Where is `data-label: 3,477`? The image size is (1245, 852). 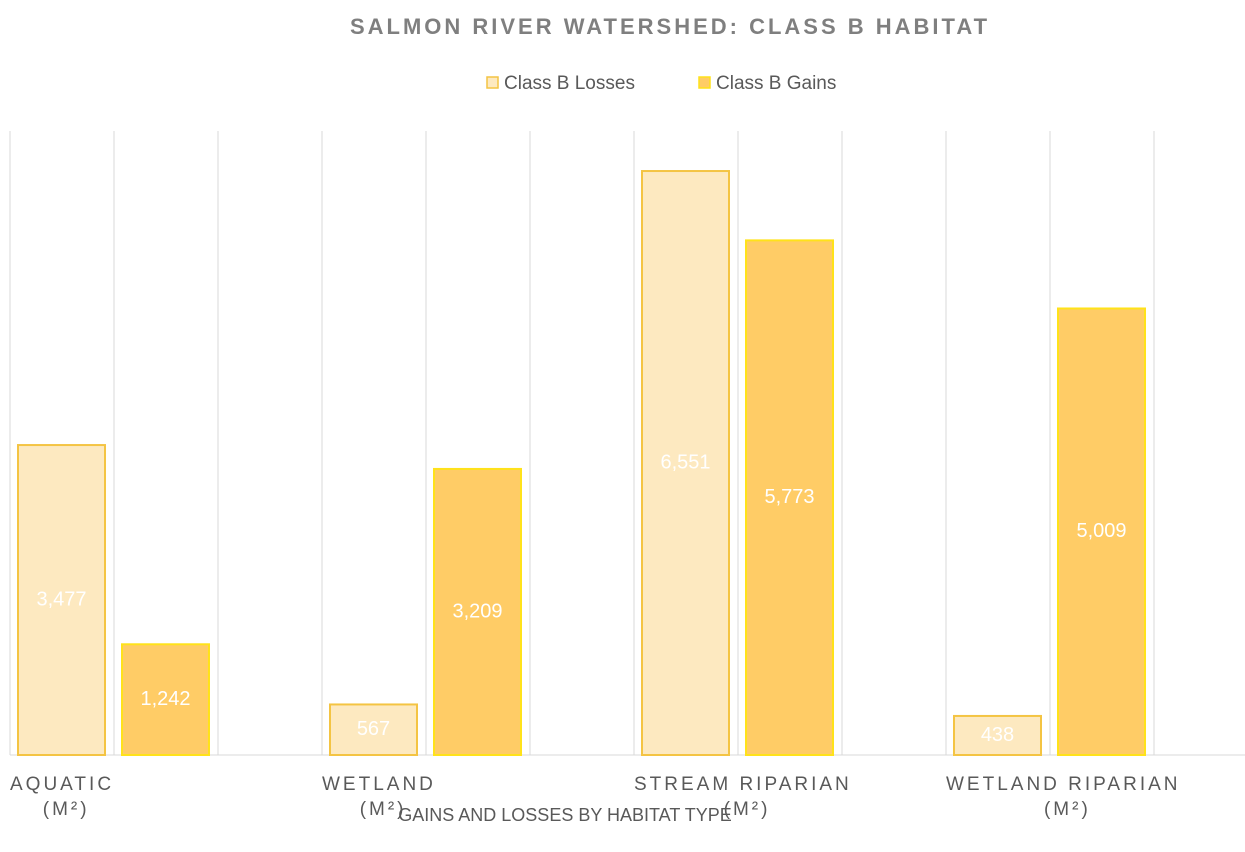 data-label: 3,477 is located at coordinates (61, 599).